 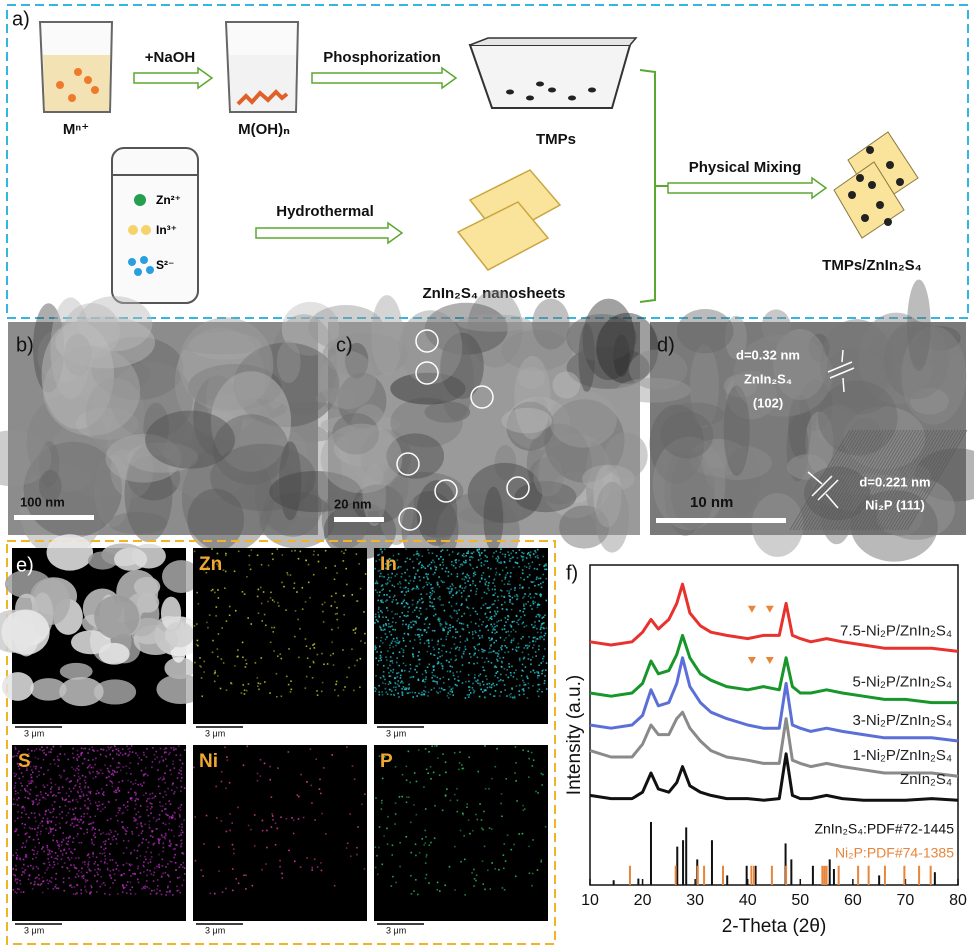 I want to click on particle-circles, so click(x=463, y=430).